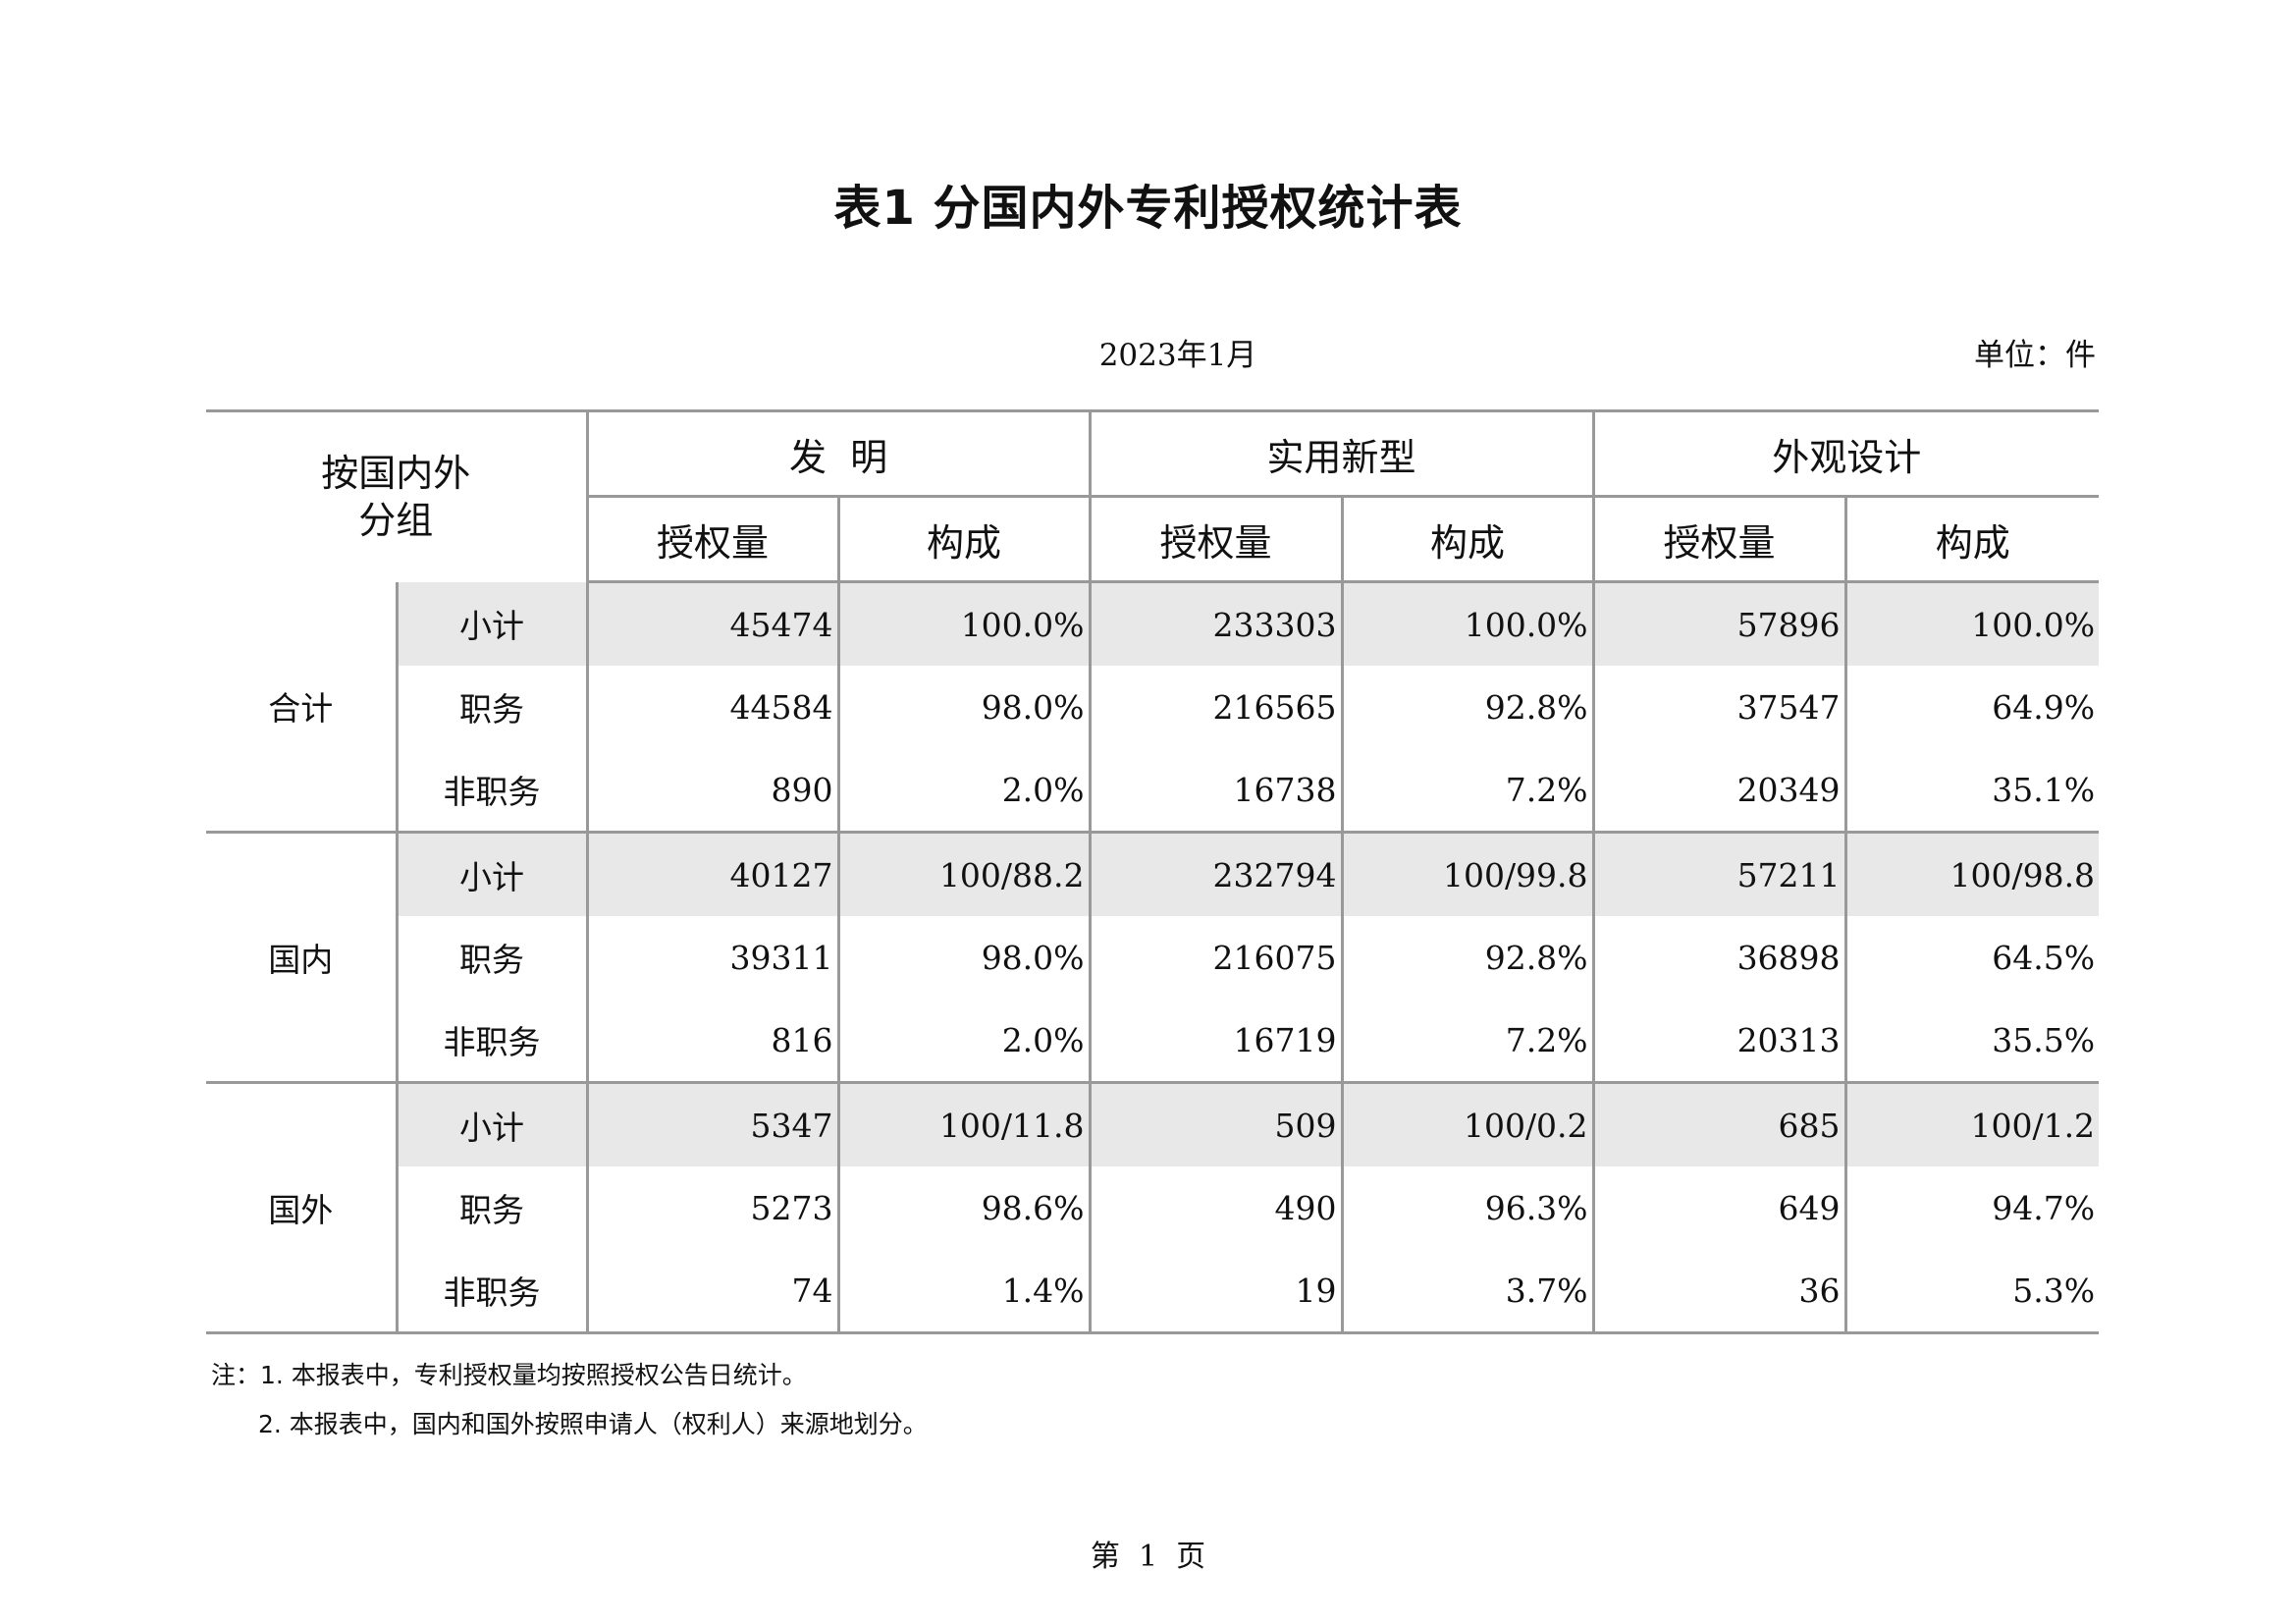  I want to click on table-cell: 5273, so click(712, 1207).